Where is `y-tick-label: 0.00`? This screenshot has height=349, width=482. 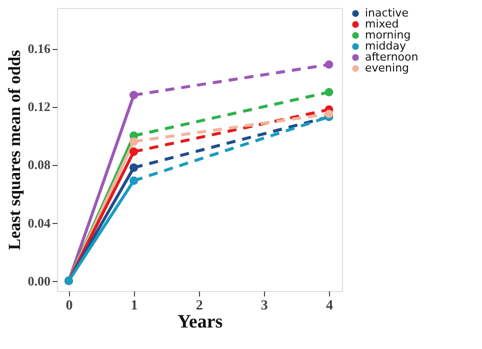
y-tick-label: 0.00 is located at coordinates (39, 280).